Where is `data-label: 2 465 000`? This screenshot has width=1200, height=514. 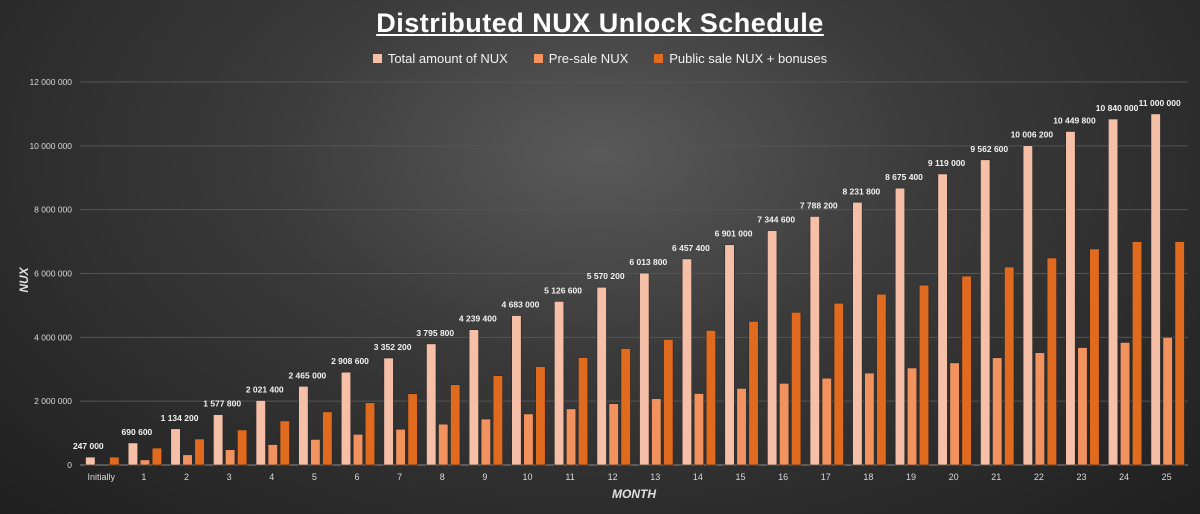
data-label: 2 465 000 is located at coordinates (307, 375).